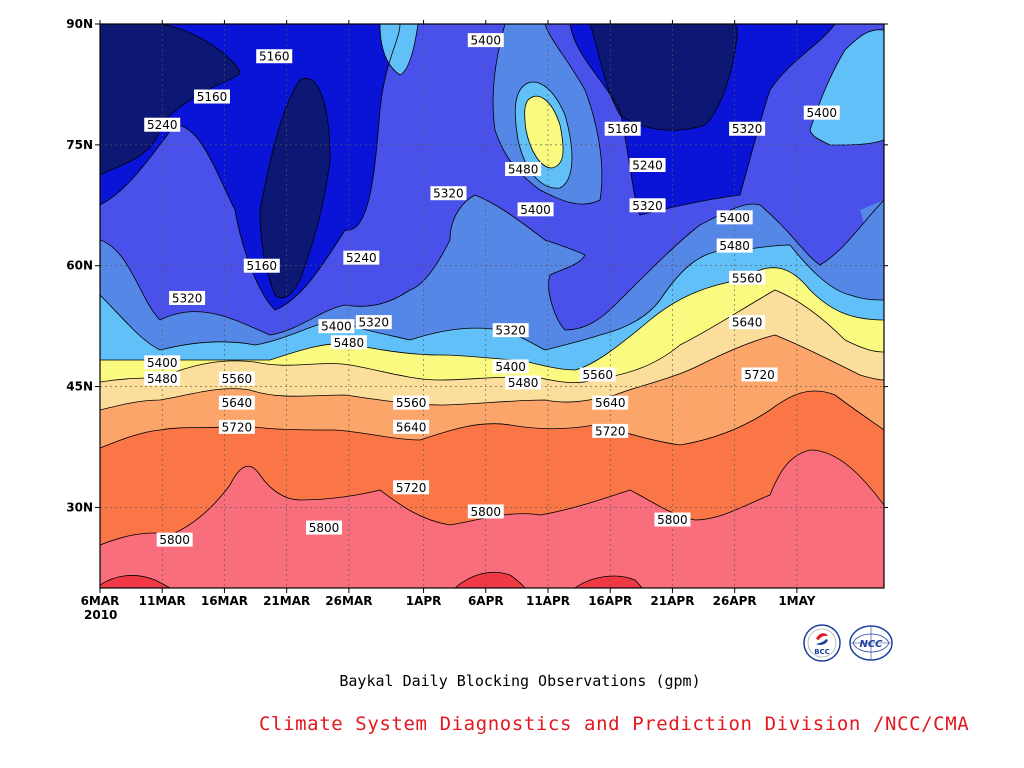  Describe the element at coordinates (79, 387) in the screenshot. I see `y-tick-label: 45N` at that location.